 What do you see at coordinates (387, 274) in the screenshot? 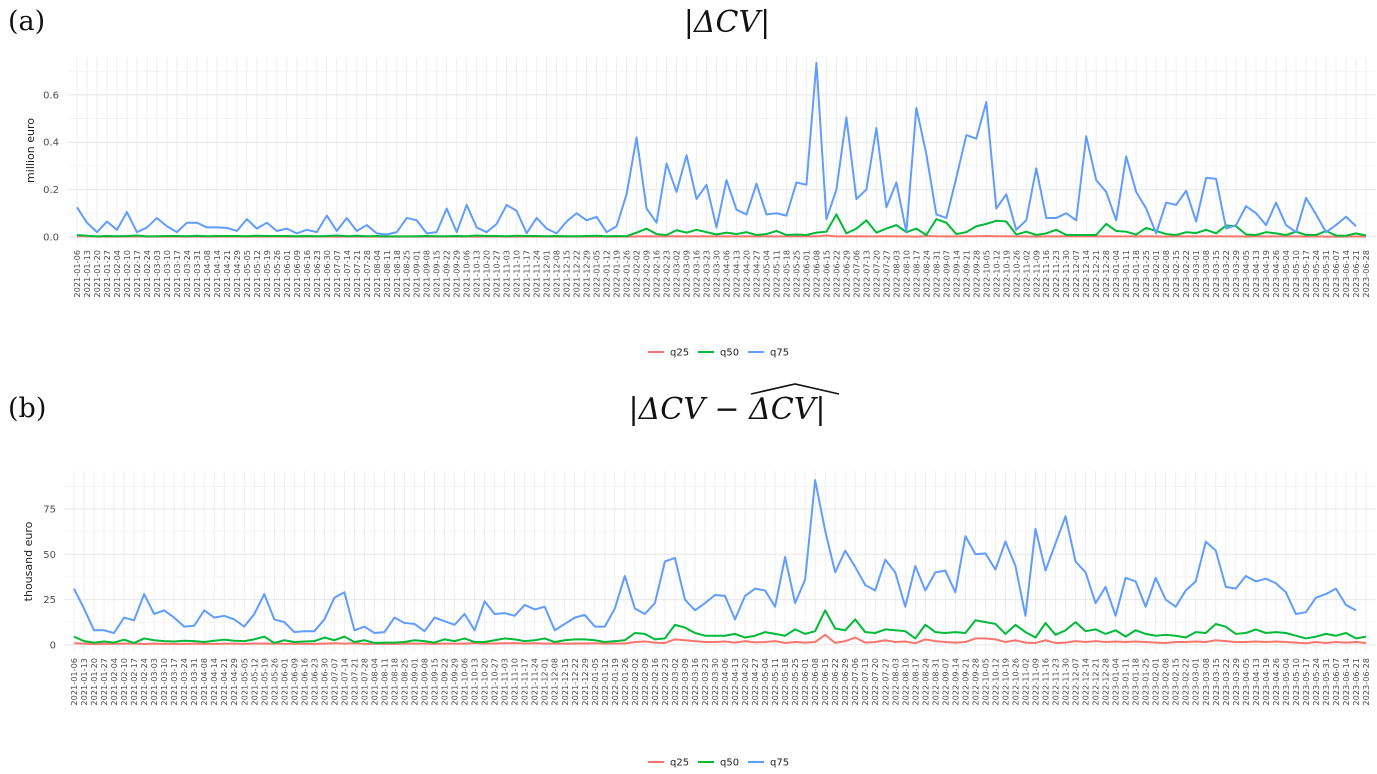
I see `x-tick-label: 2021-08-11` at bounding box center [387, 274].